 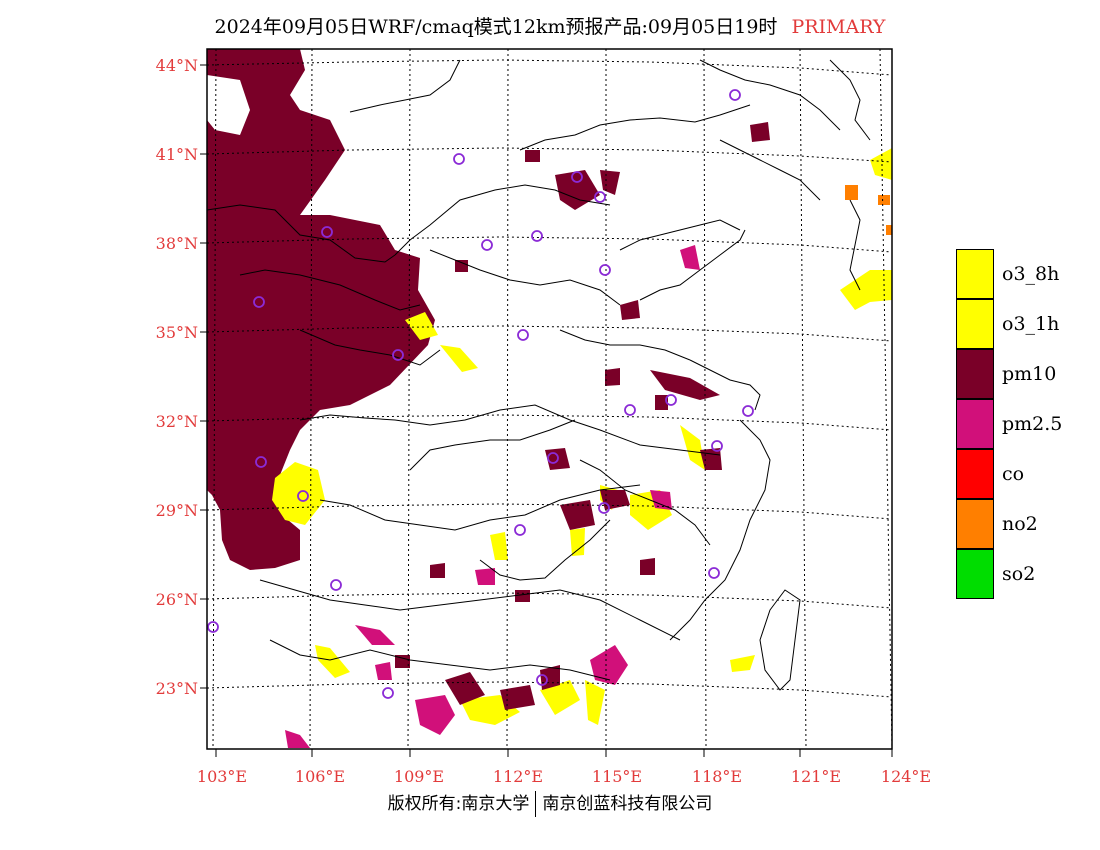 I want to click on lat-label-0: 44°N, so click(x=177, y=65).